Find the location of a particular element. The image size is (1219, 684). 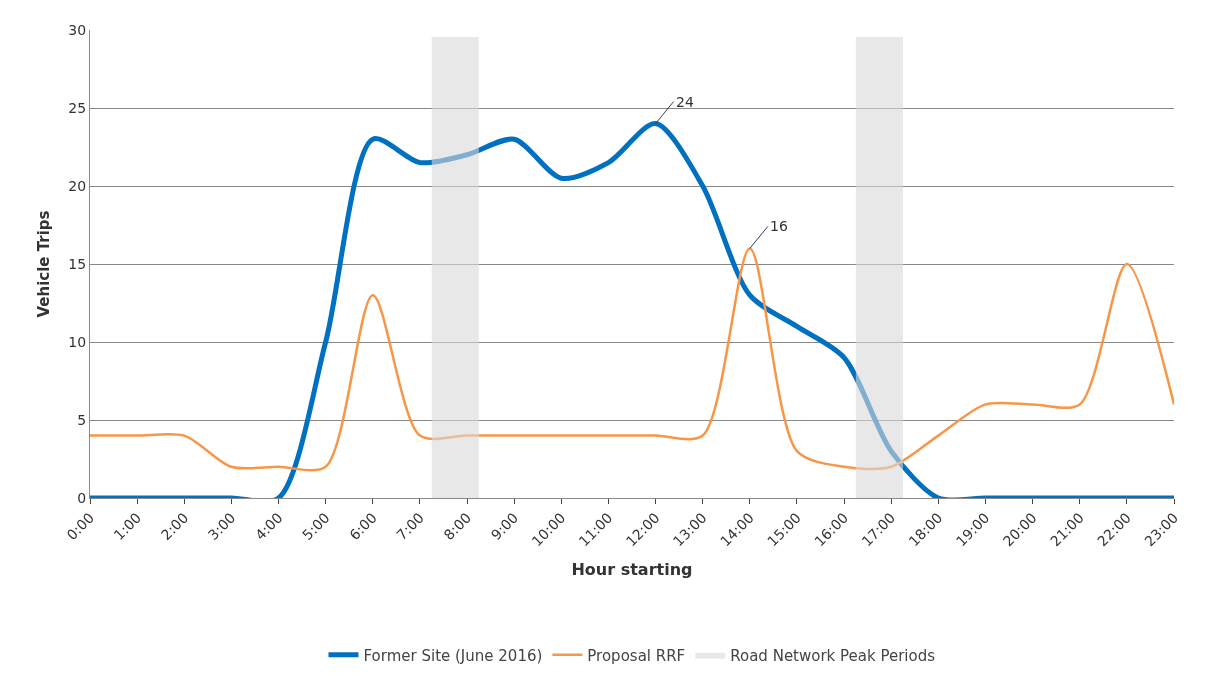

y-axis-title: Vehicle Trips is located at coordinates (43, 264).